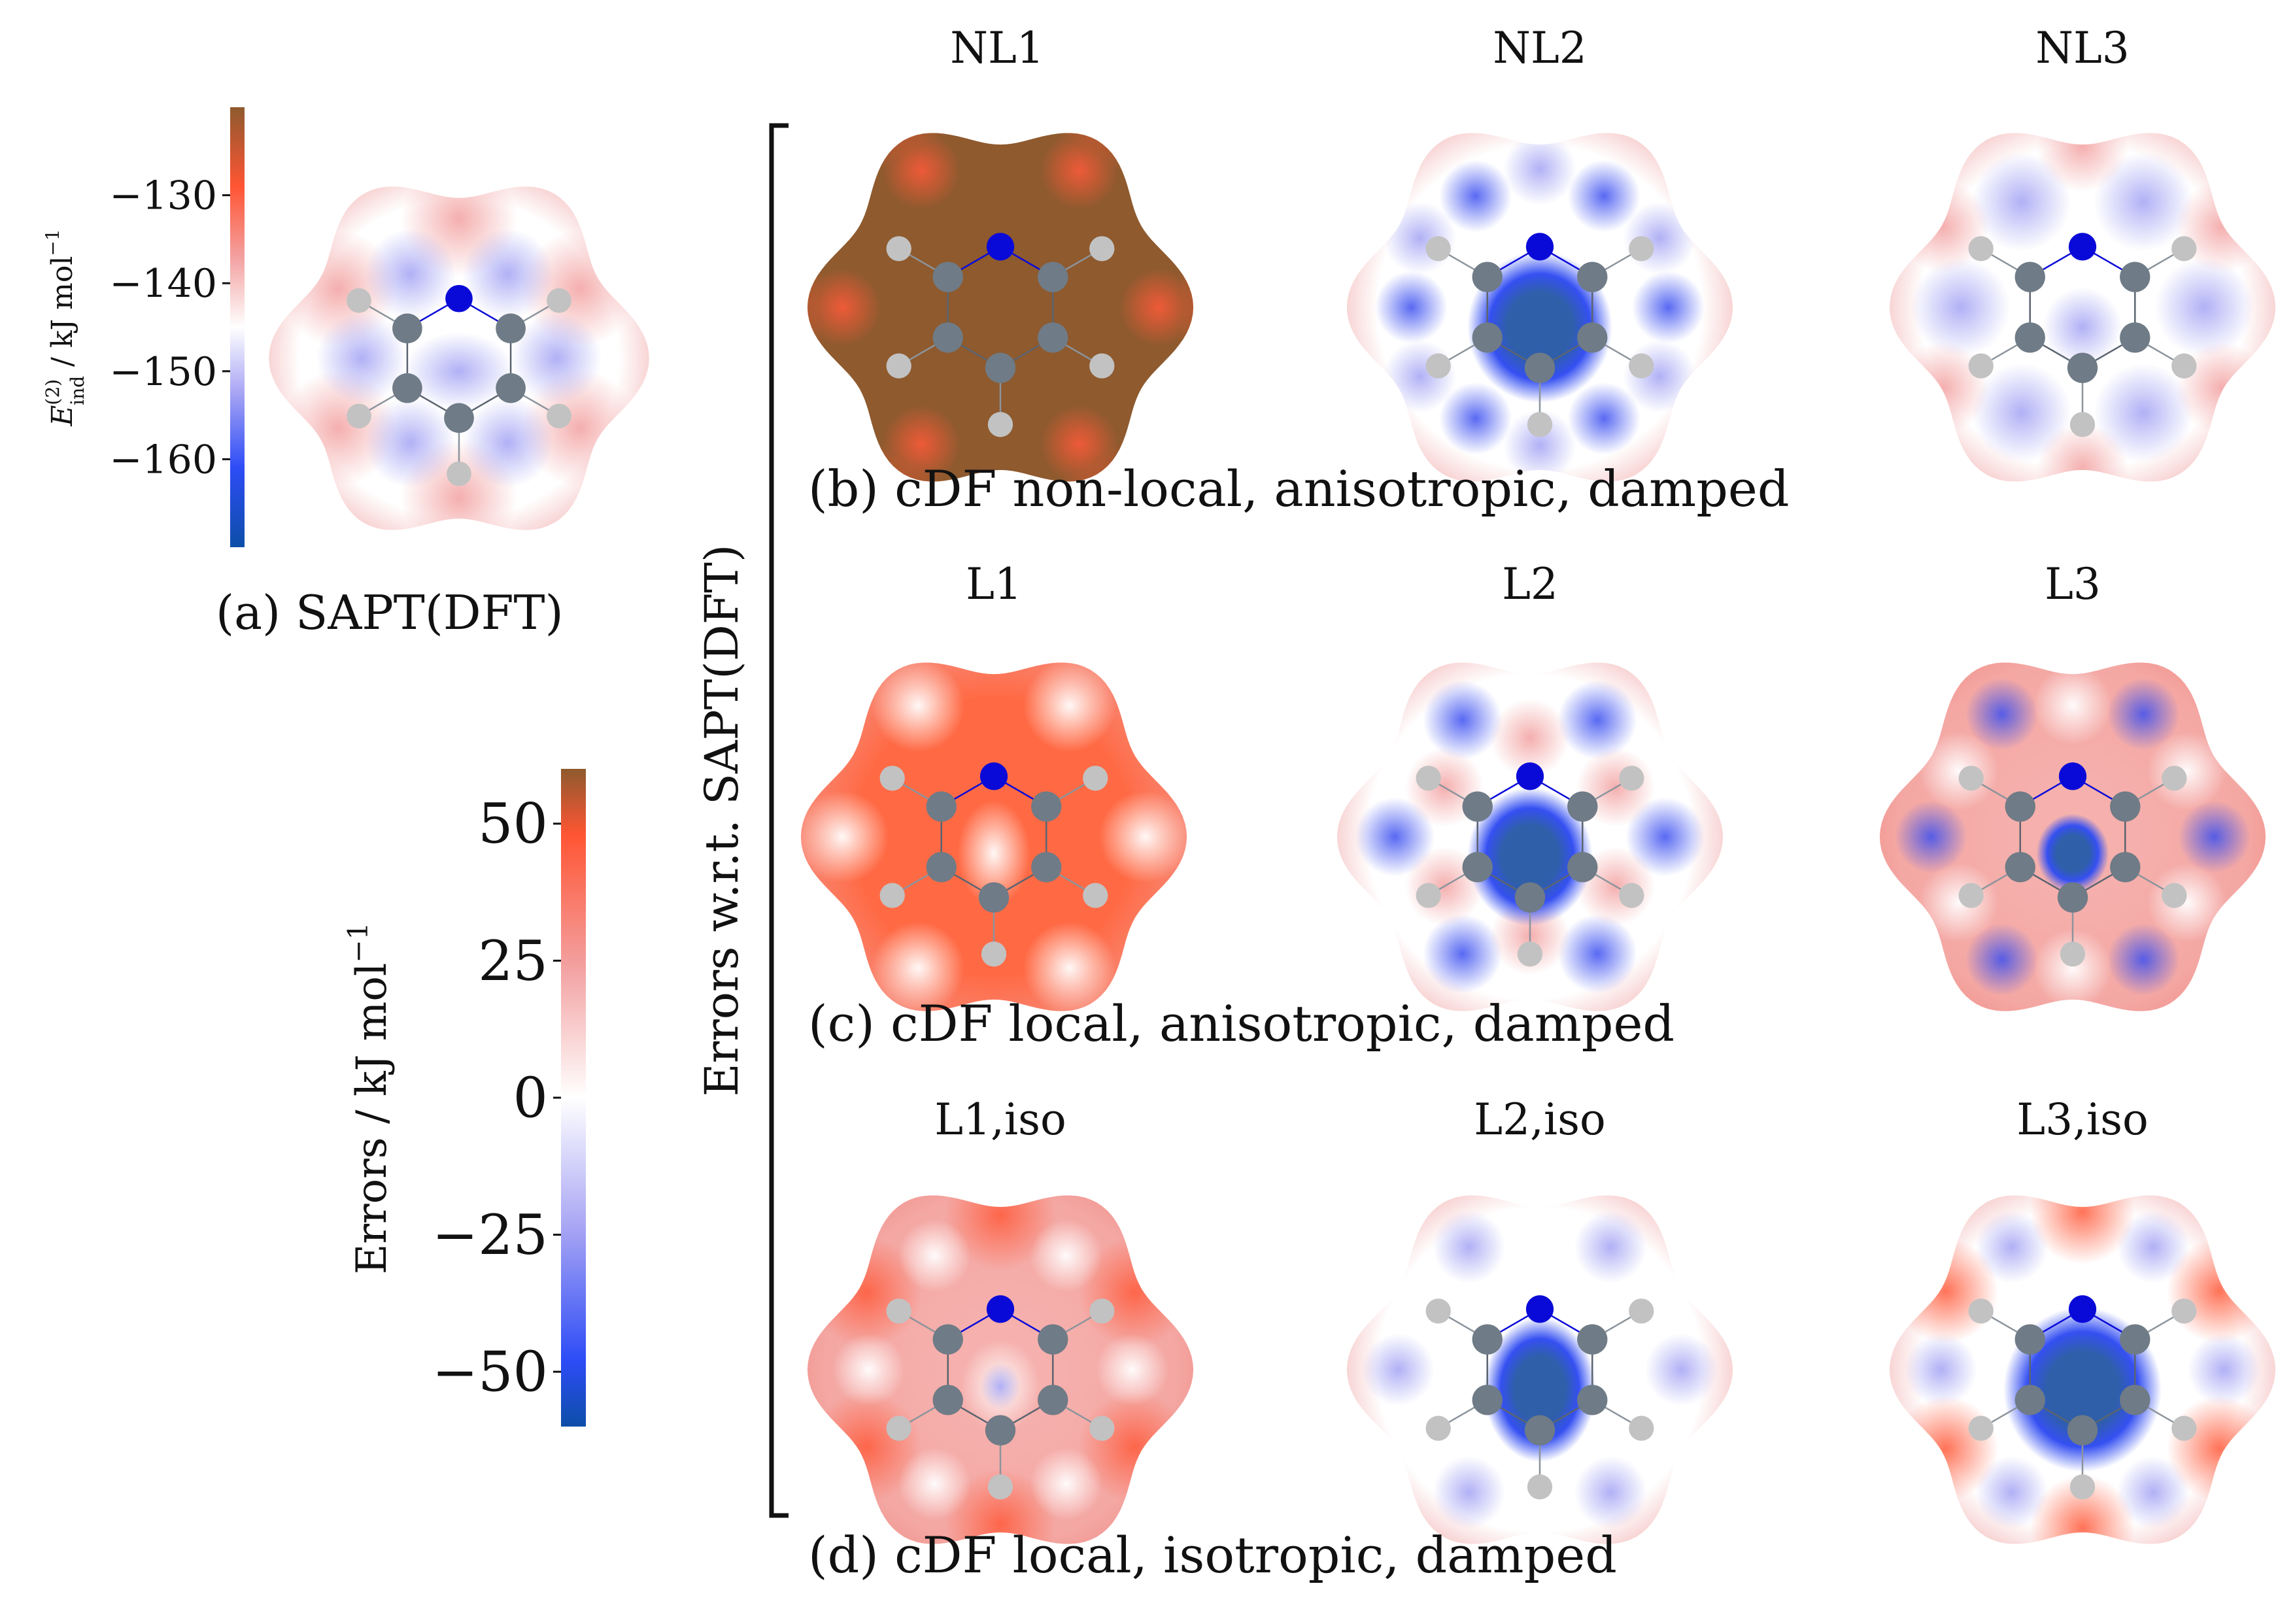 This screenshot has width=2295, height=1624. I want to click on panel-a-colorbar-tick-label: −140, so click(163, 284).